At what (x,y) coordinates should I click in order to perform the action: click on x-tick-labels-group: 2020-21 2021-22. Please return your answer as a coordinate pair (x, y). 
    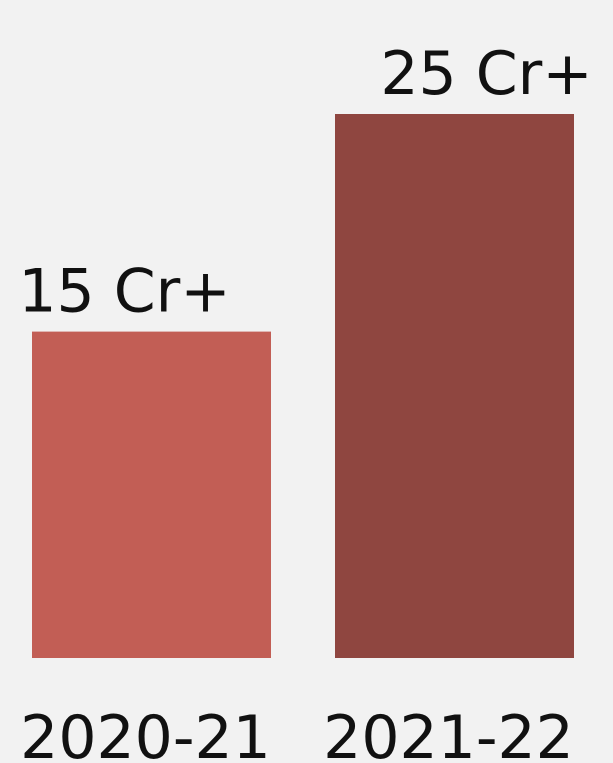
    Looking at the image, I should click on (297, 733).